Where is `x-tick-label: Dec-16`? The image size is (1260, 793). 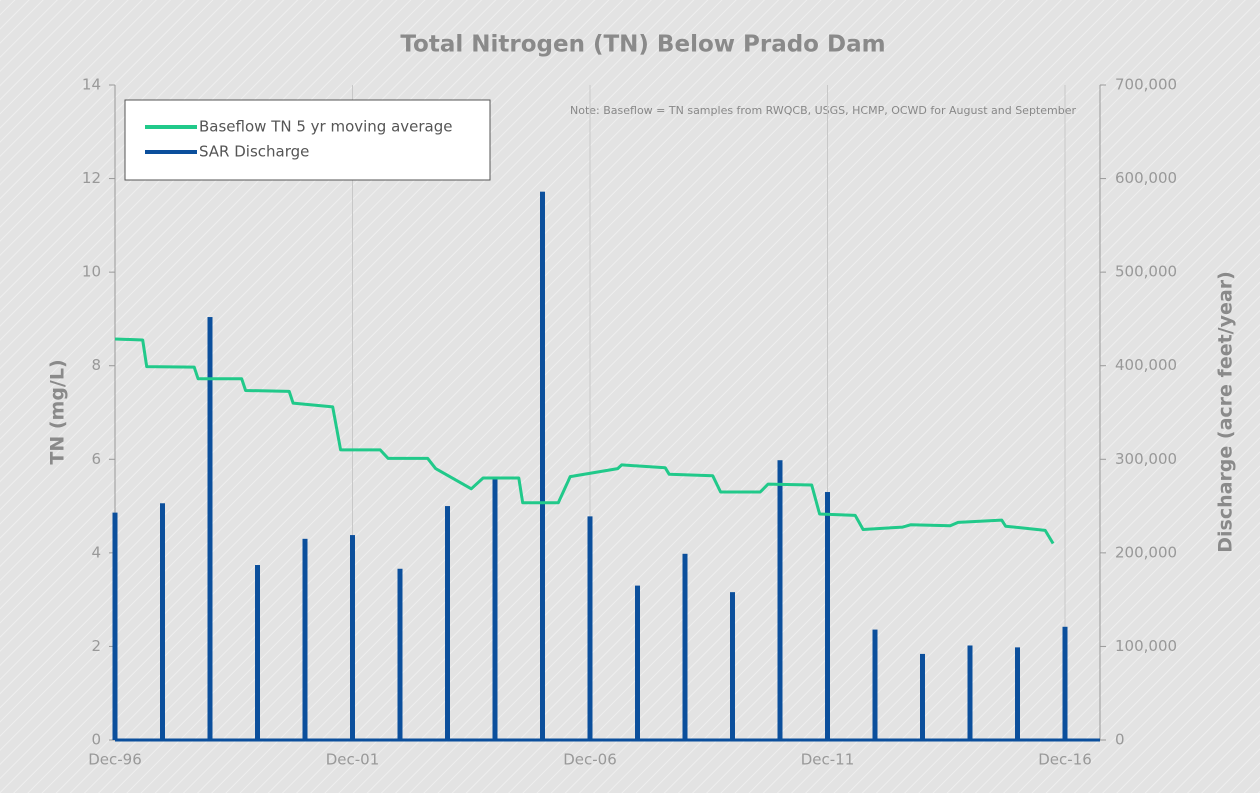
x-tick-label: Dec-16 is located at coordinates (1065, 760).